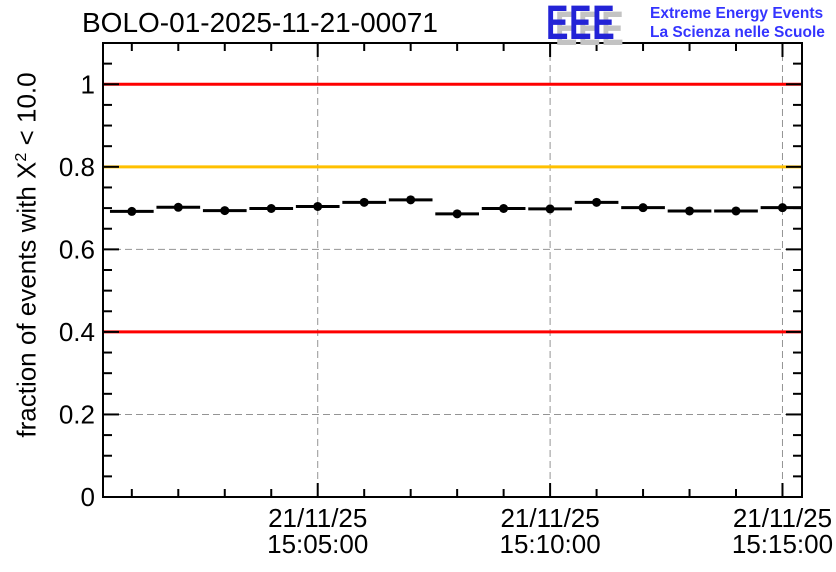  What do you see at coordinates (77, 414) in the screenshot?
I see `y-tick-label: 0.2` at bounding box center [77, 414].